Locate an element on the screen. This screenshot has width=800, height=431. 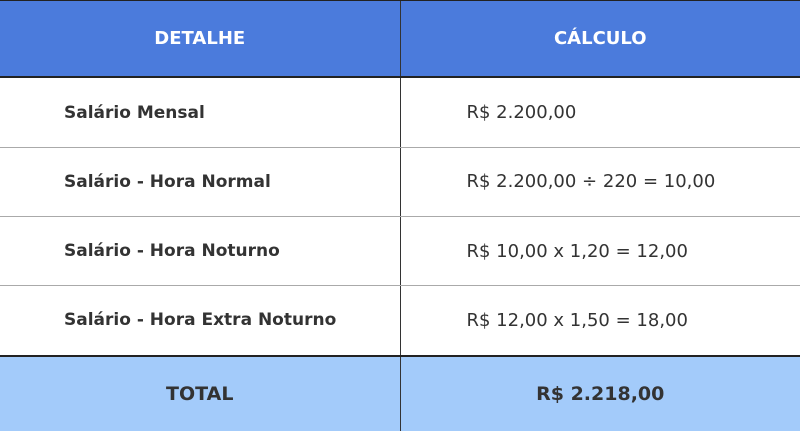
calc-cell: R$ 2.200,00 ÷ 220 = 10,00 is located at coordinates (599, 182).